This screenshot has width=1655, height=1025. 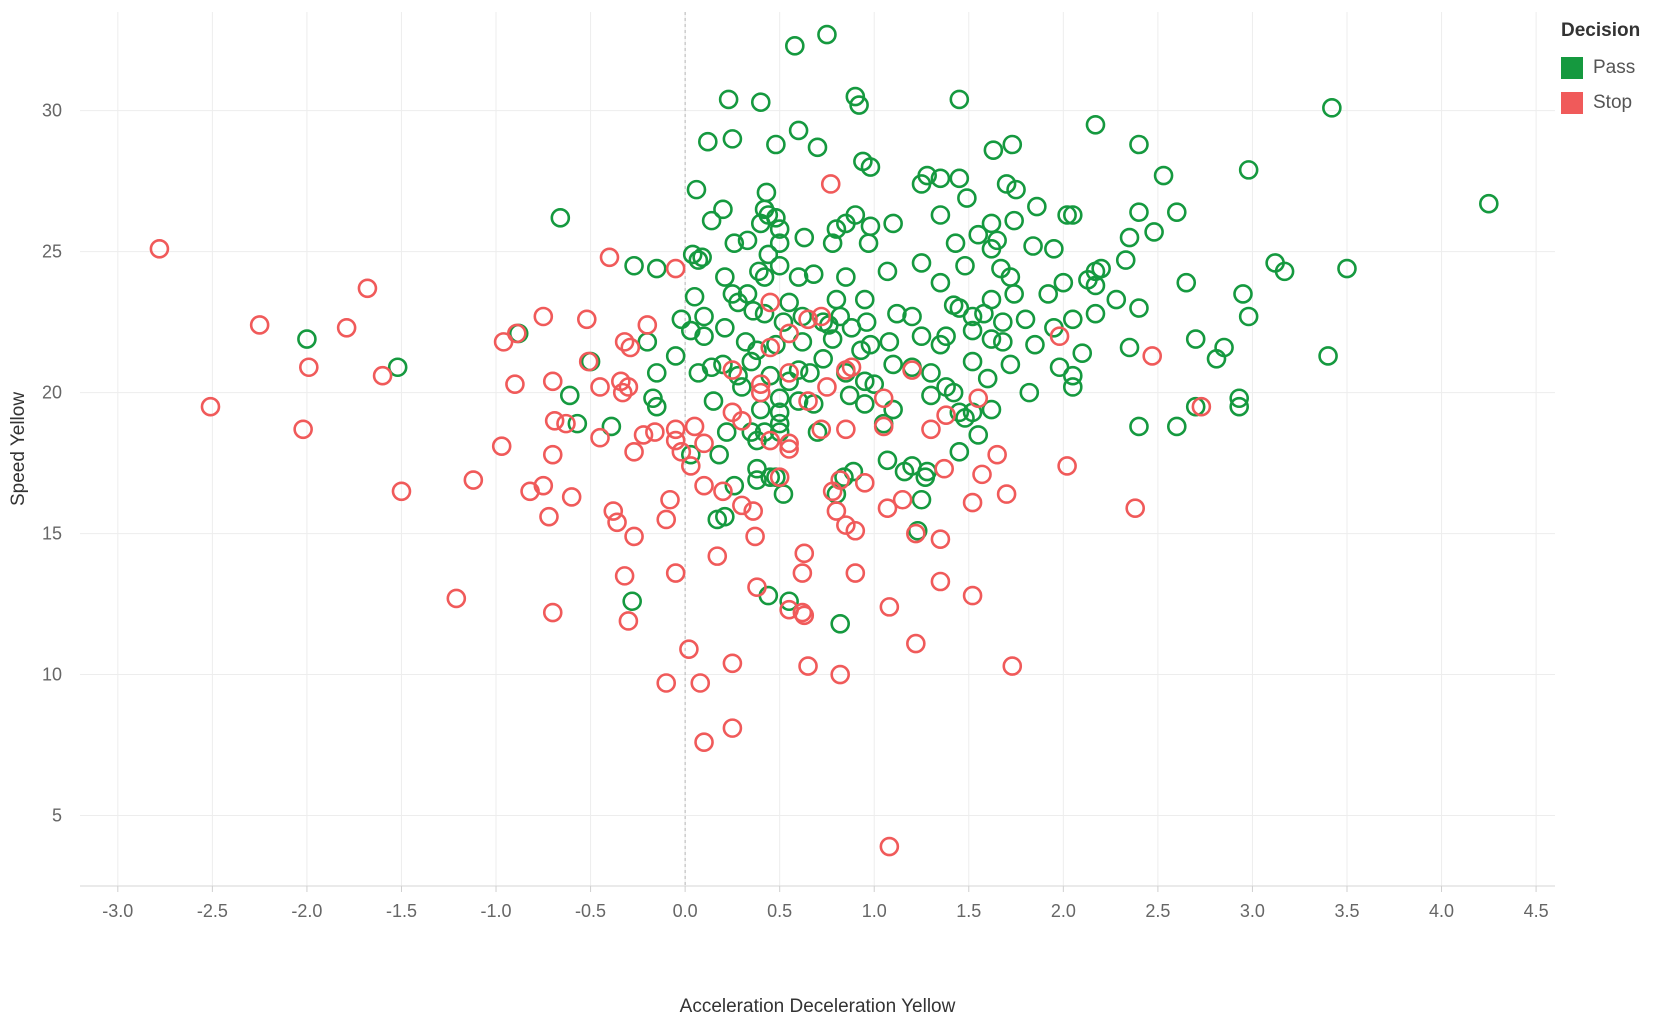 I want to click on y-tick-label: 10, so click(x=52, y=675).